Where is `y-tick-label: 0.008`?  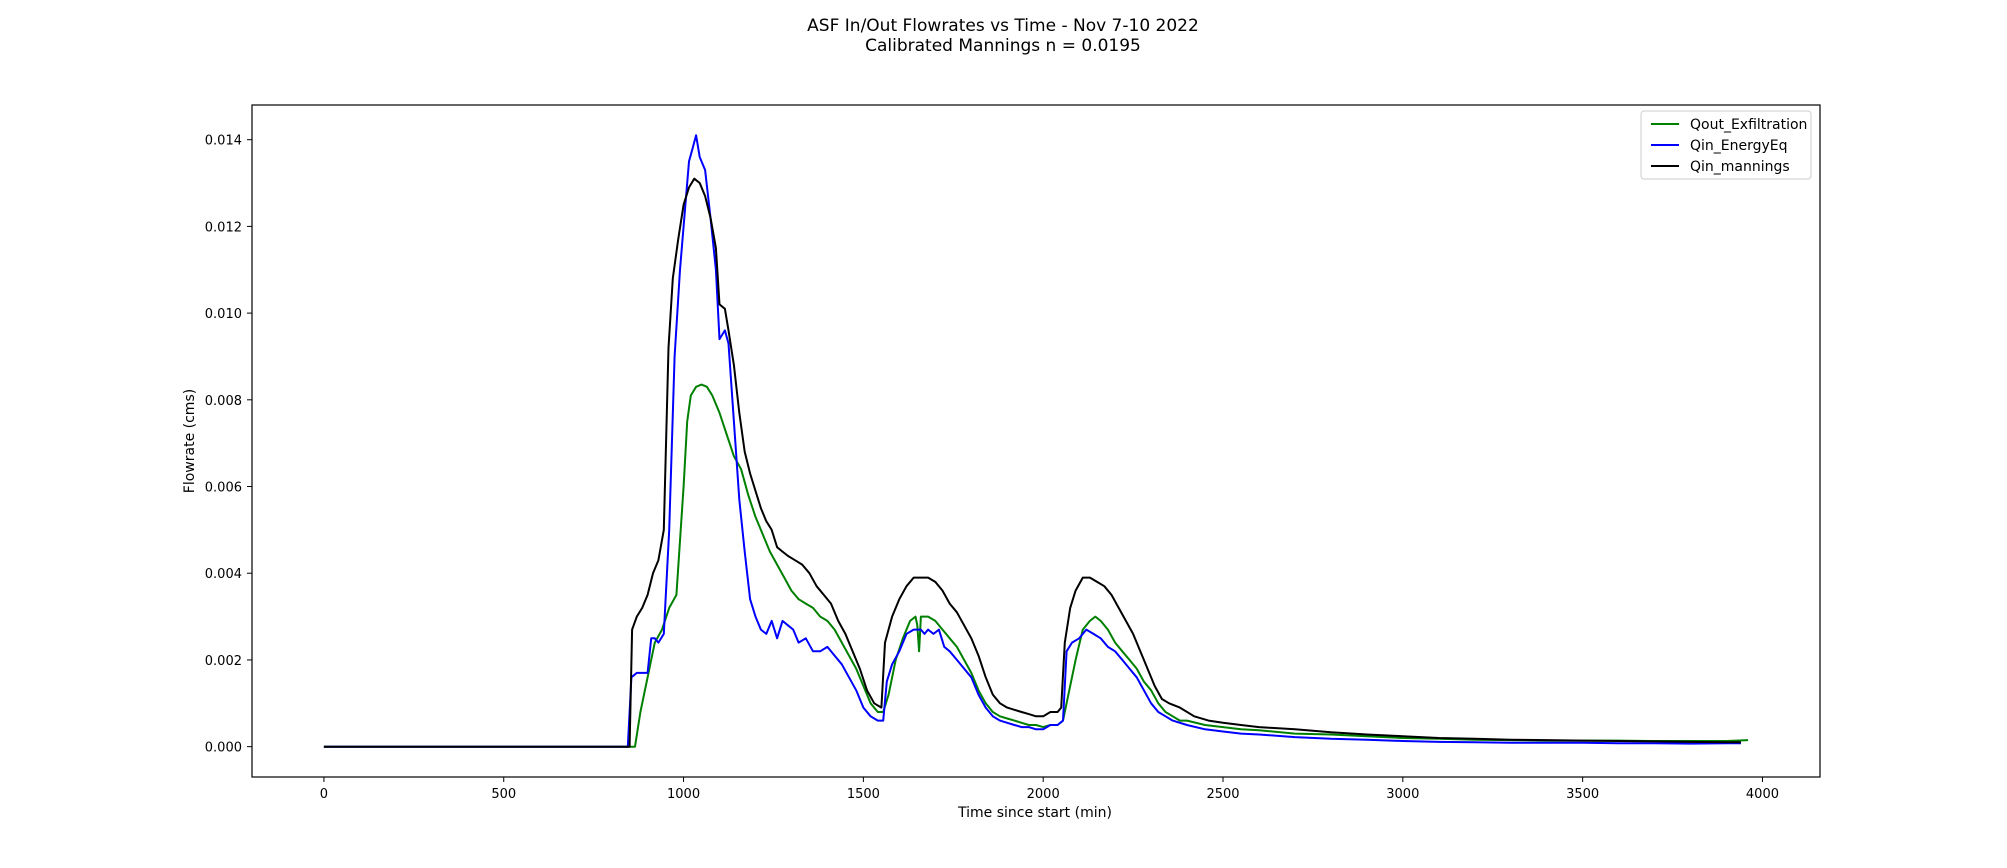
y-tick-label: 0.008 is located at coordinates (223, 401).